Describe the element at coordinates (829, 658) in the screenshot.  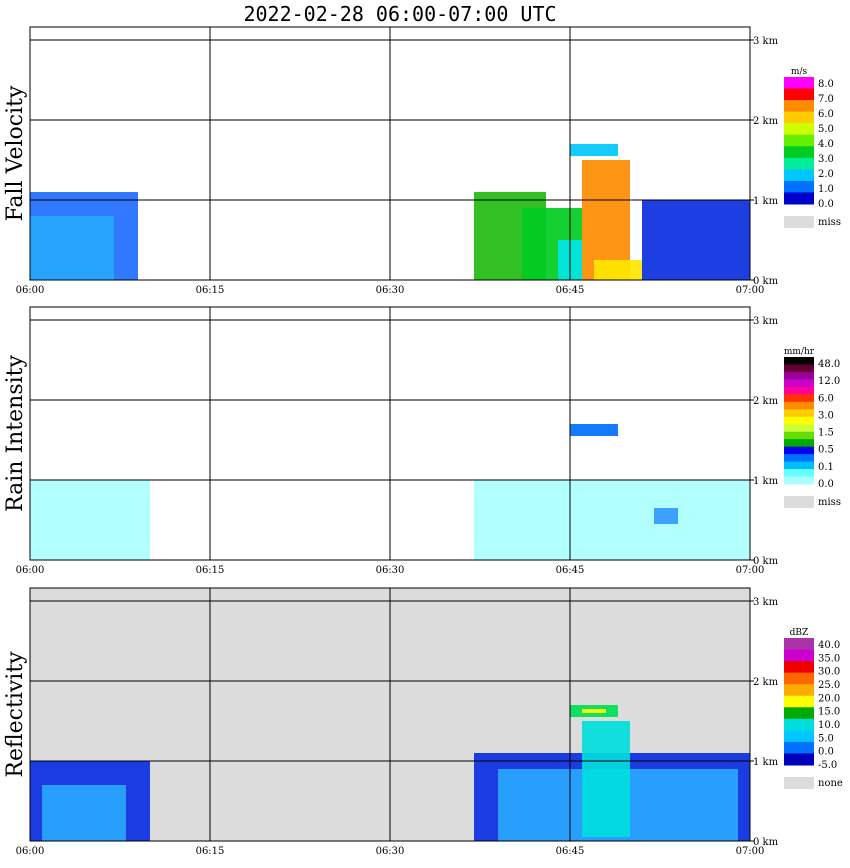
I see `colorbar-label: 35.0` at that location.